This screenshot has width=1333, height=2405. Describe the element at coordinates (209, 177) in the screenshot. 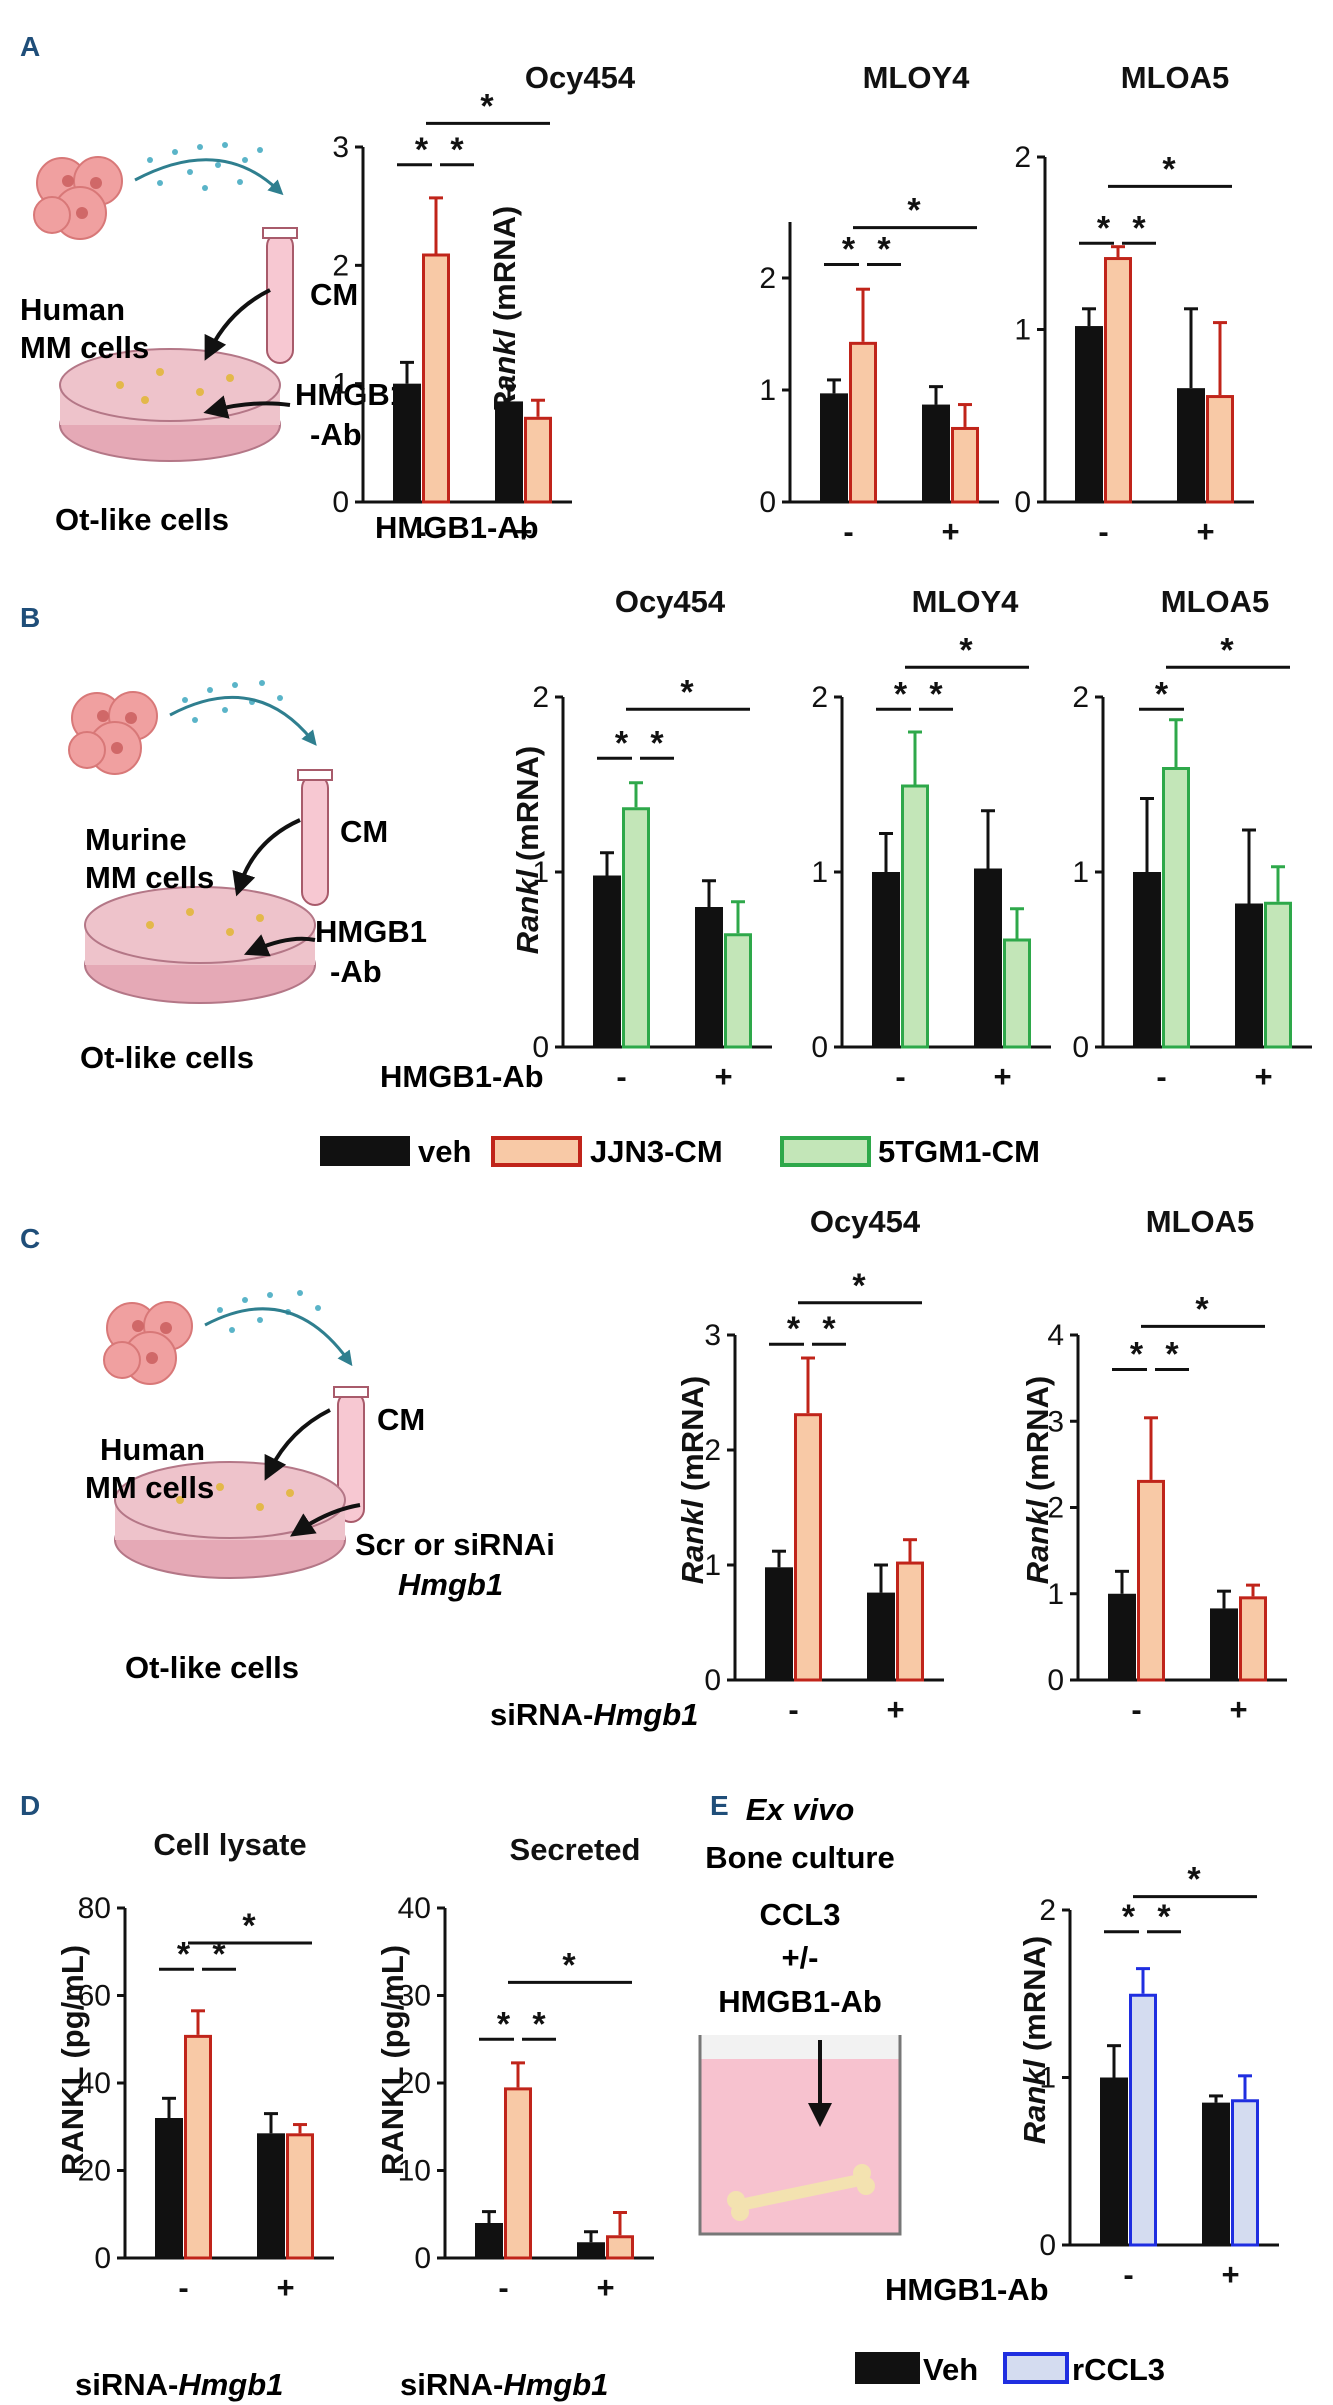

I see `arrow-icon` at that location.